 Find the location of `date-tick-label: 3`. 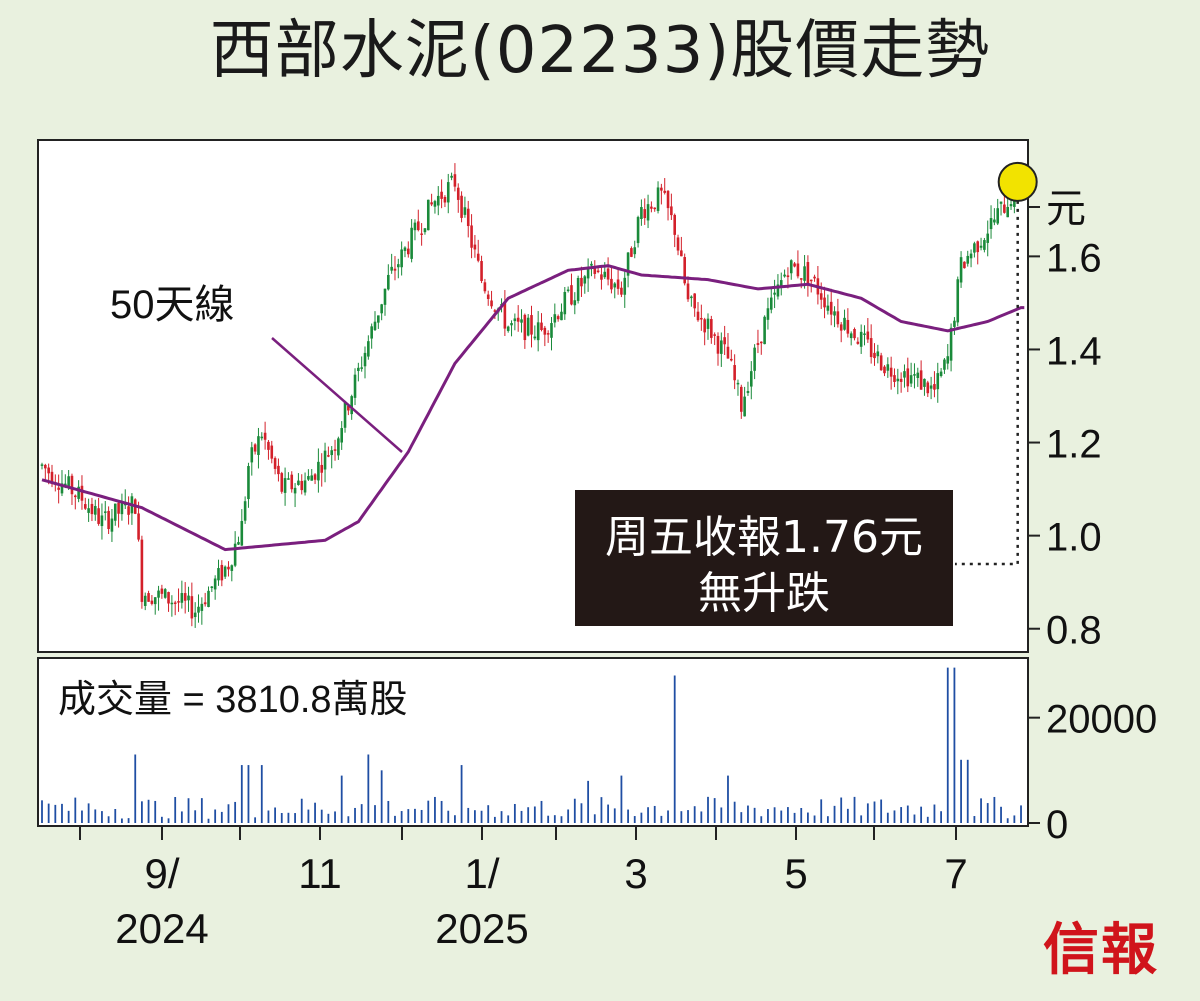

date-tick-label: 3 is located at coordinates (635, 873).